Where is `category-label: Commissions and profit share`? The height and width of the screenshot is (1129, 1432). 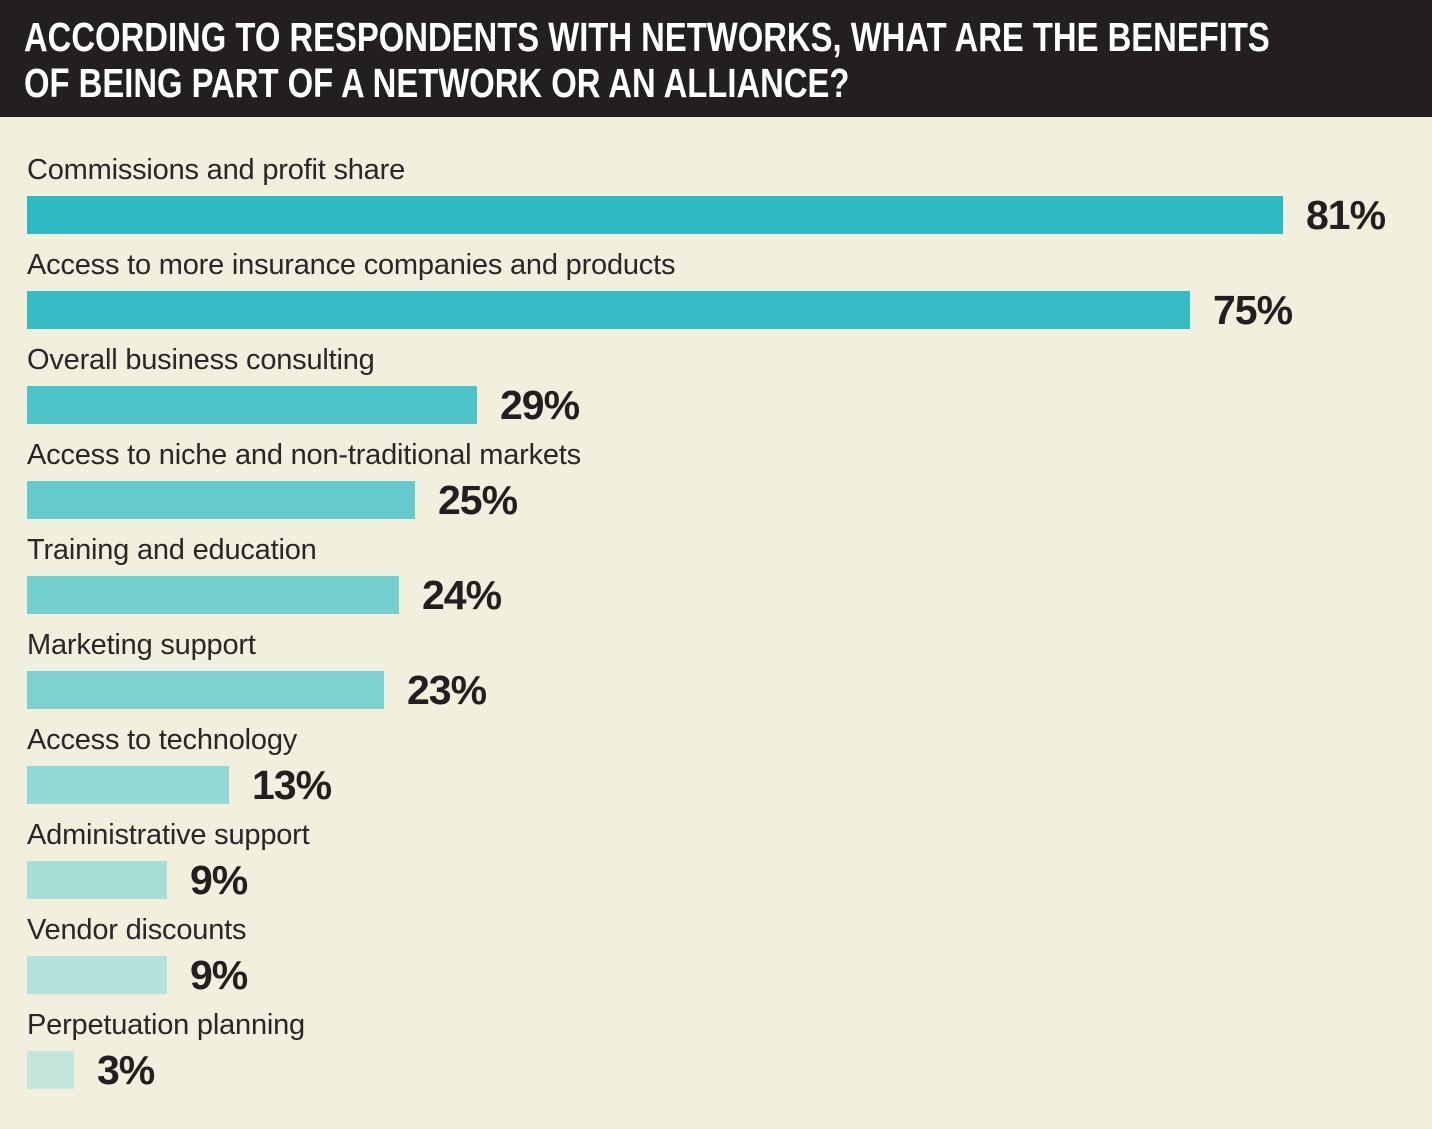 category-label: Commissions and profit share is located at coordinates (216, 170).